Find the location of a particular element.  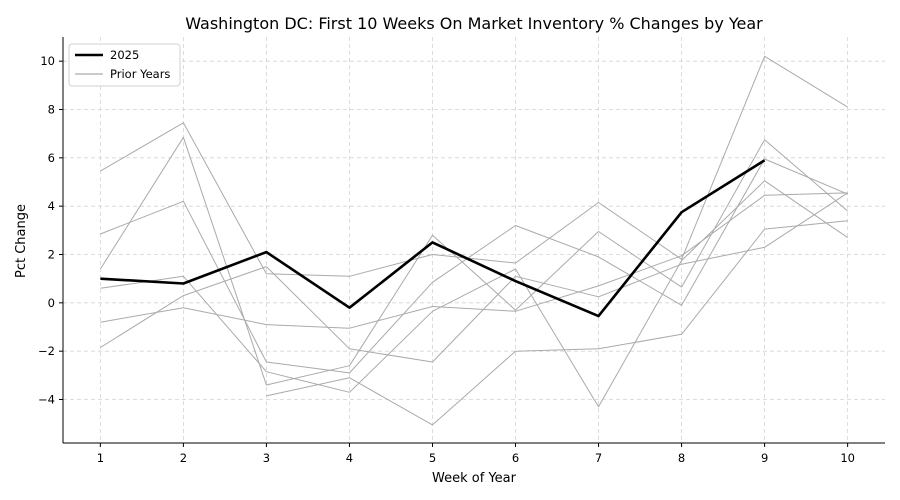

legend: 2025 Prior Years is located at coordinates (124, 65).